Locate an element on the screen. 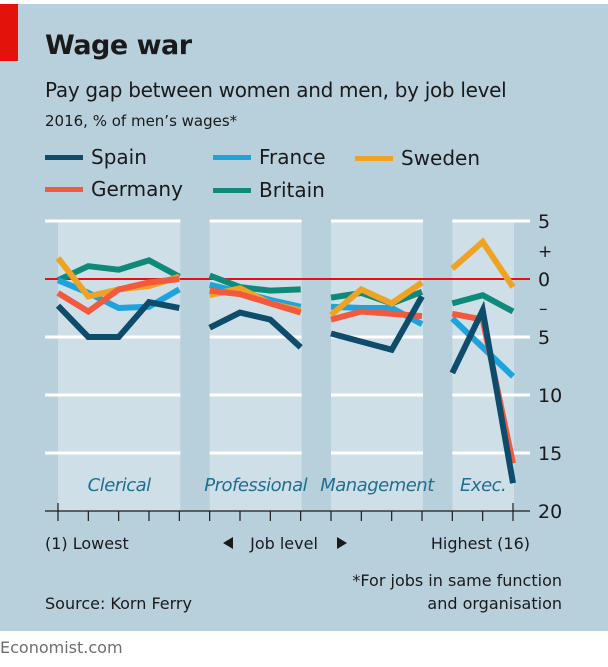 Image resolution: width=608 pixels, height=667 pixels. panel-label: Exec. is located at coordinates (483, 485).